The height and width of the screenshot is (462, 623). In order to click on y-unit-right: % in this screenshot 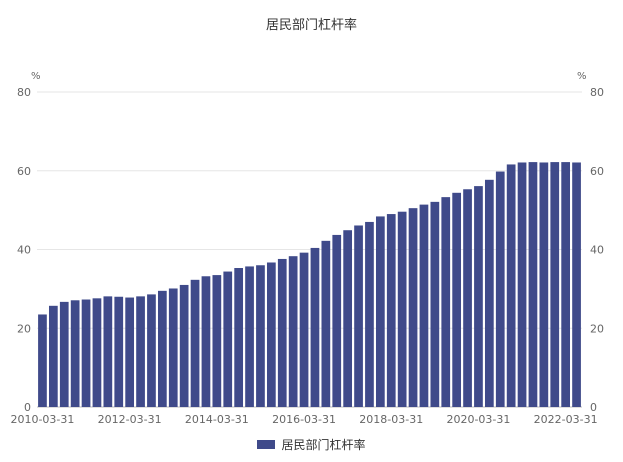, I will do `click(582, 76)`.